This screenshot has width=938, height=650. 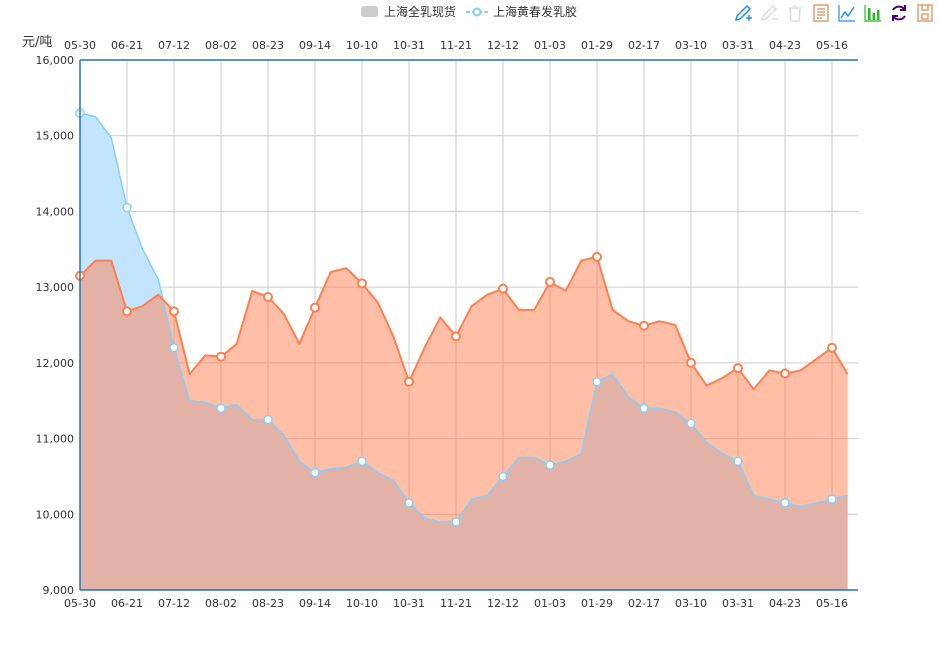 I want to click on mark-icon, so click(x=743, y=13).